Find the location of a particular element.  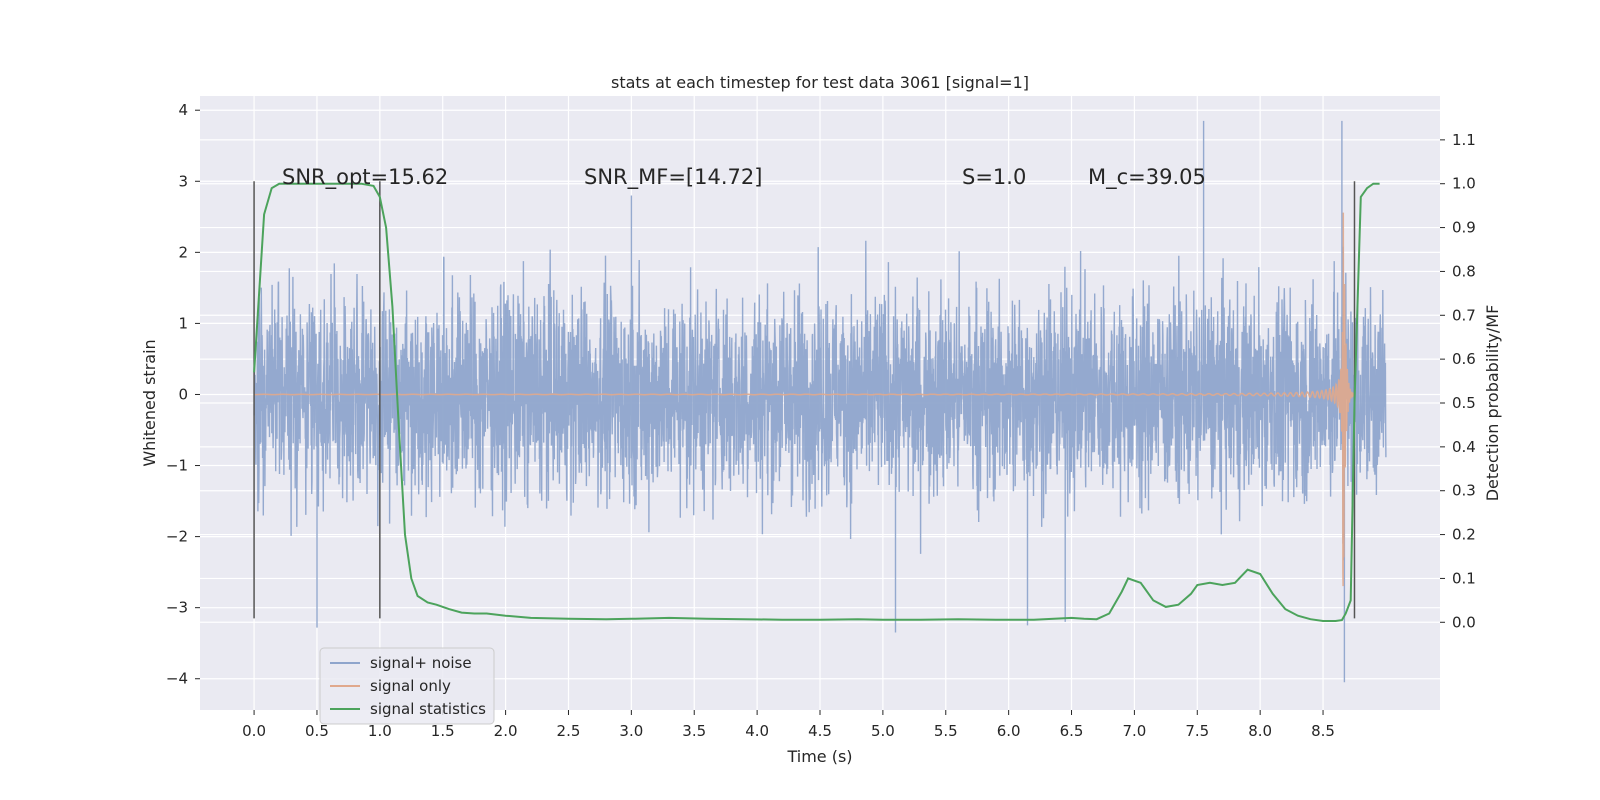

y-left-tick-label: −1 is located at coordinates (177, 466).